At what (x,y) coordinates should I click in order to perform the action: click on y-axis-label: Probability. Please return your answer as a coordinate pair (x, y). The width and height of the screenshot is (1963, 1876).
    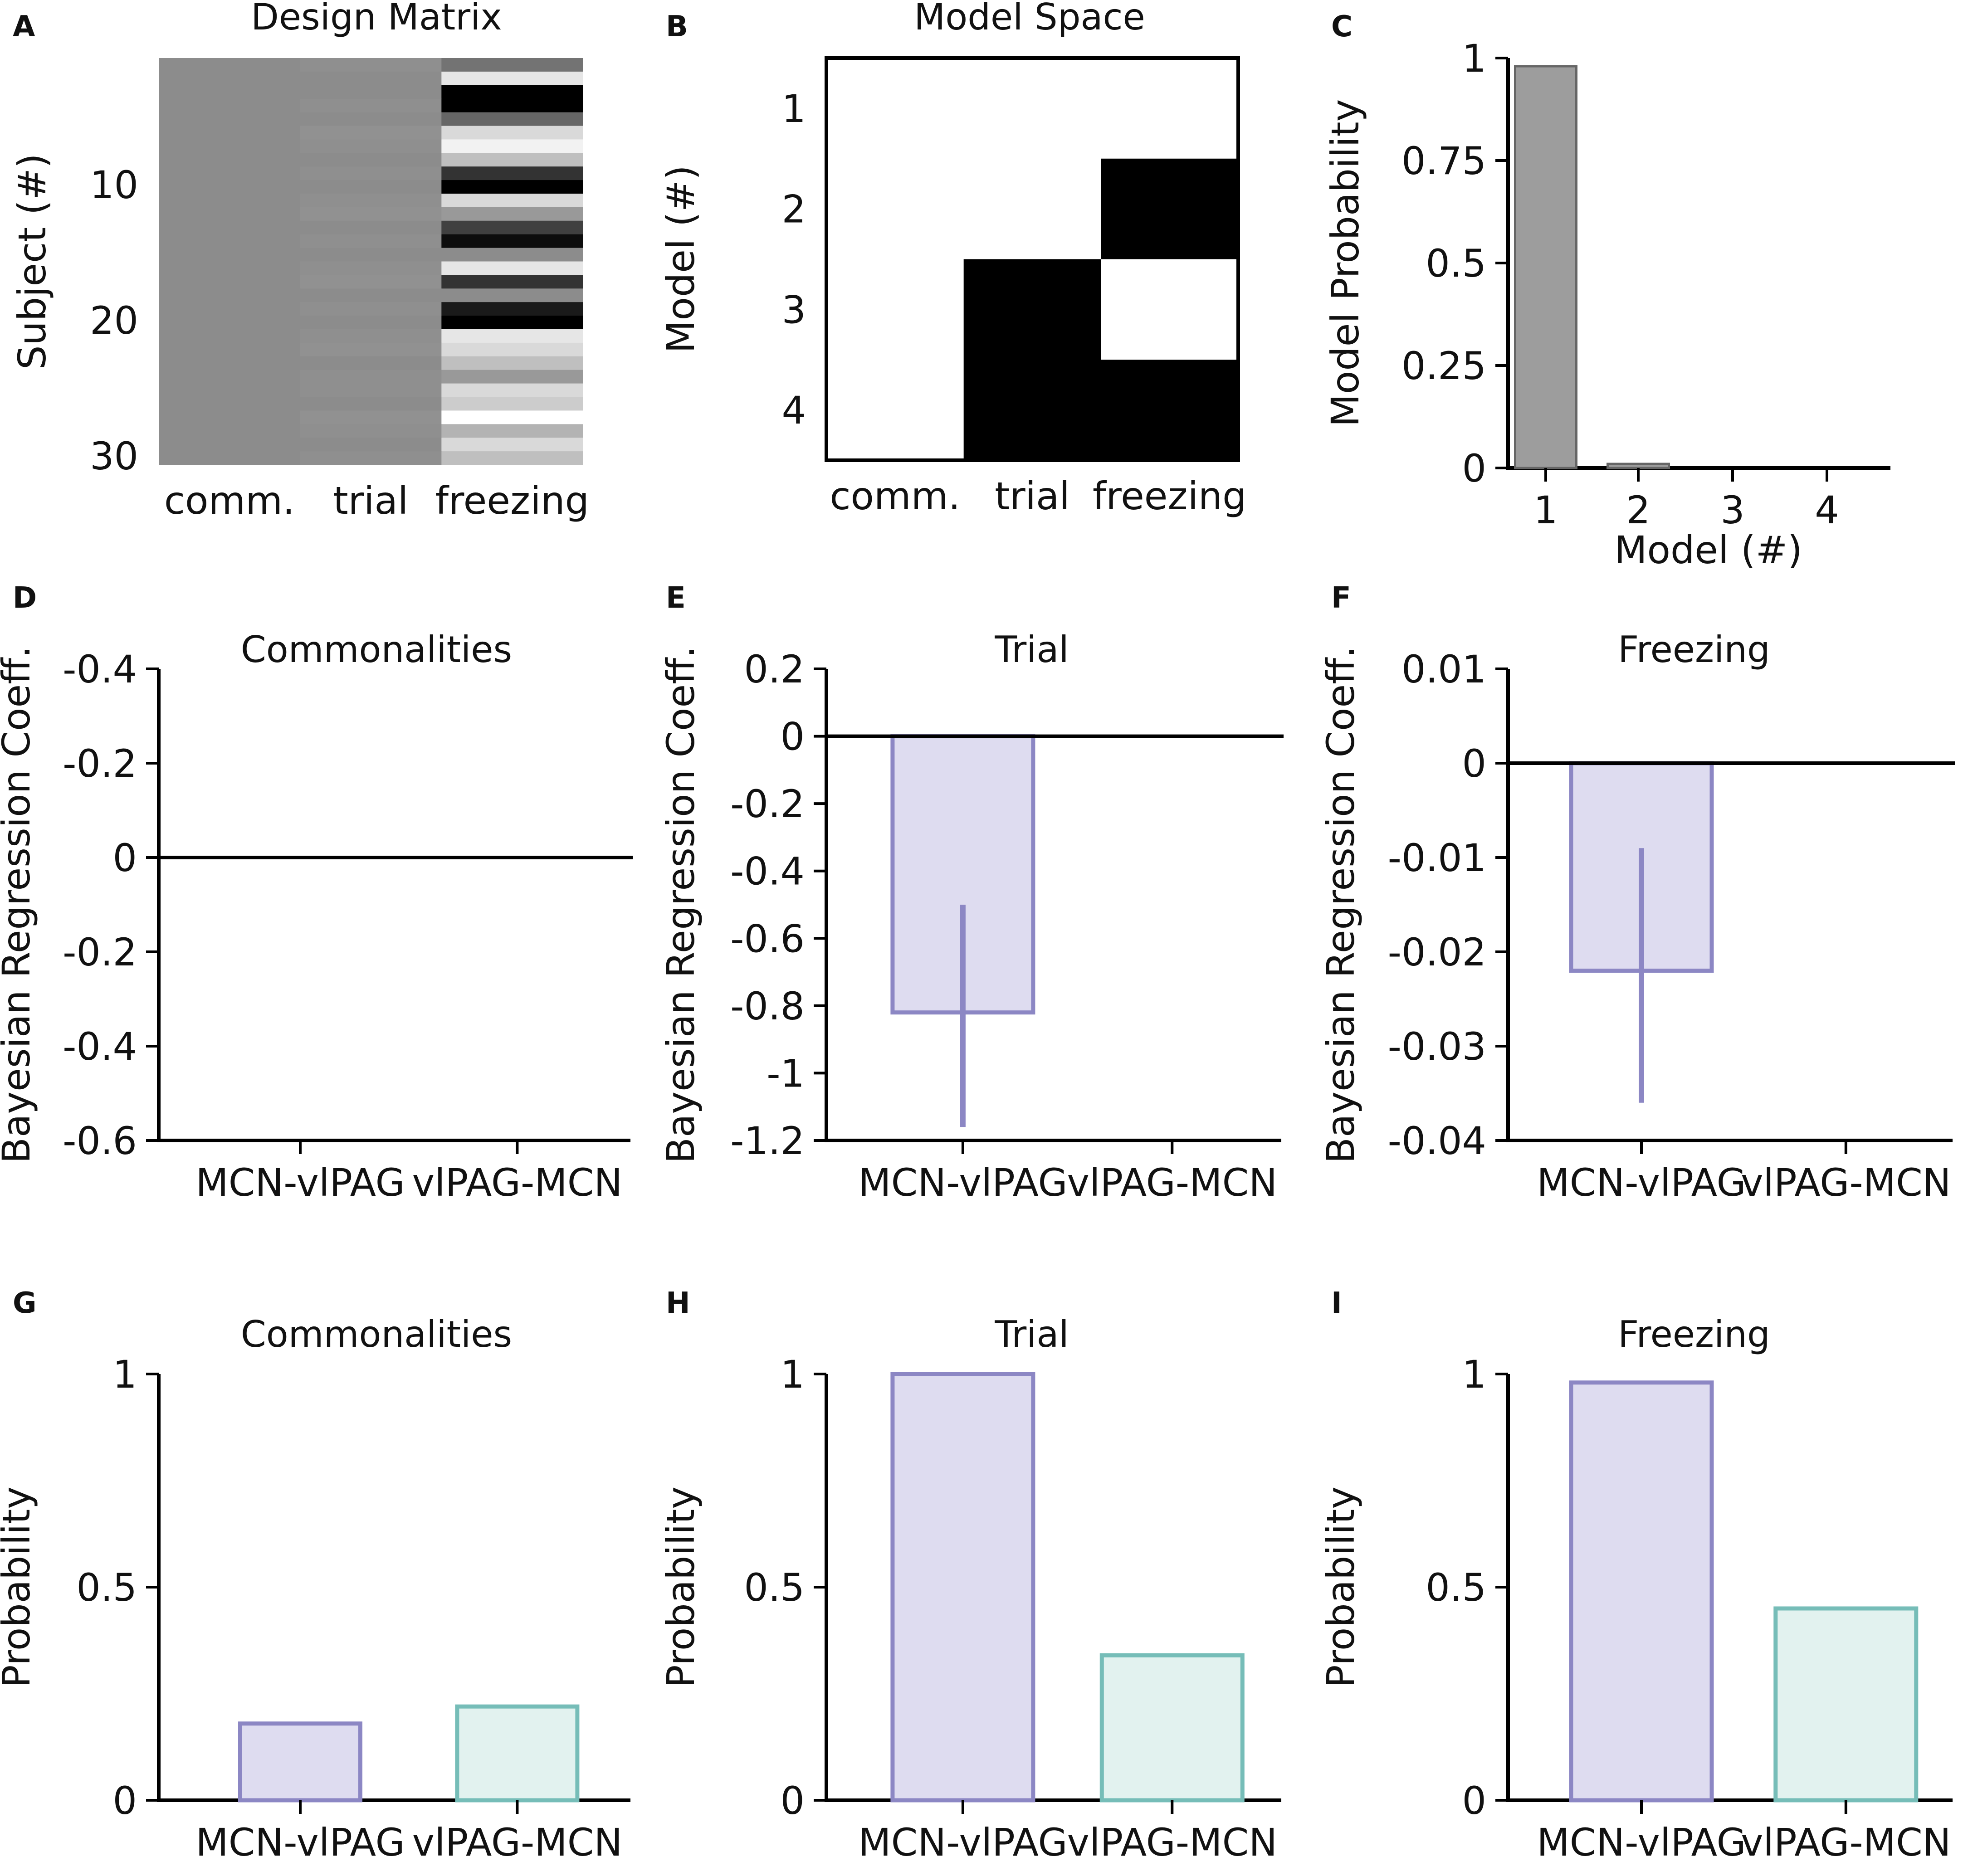
    Looking at the image, I should click on (19, 1587).